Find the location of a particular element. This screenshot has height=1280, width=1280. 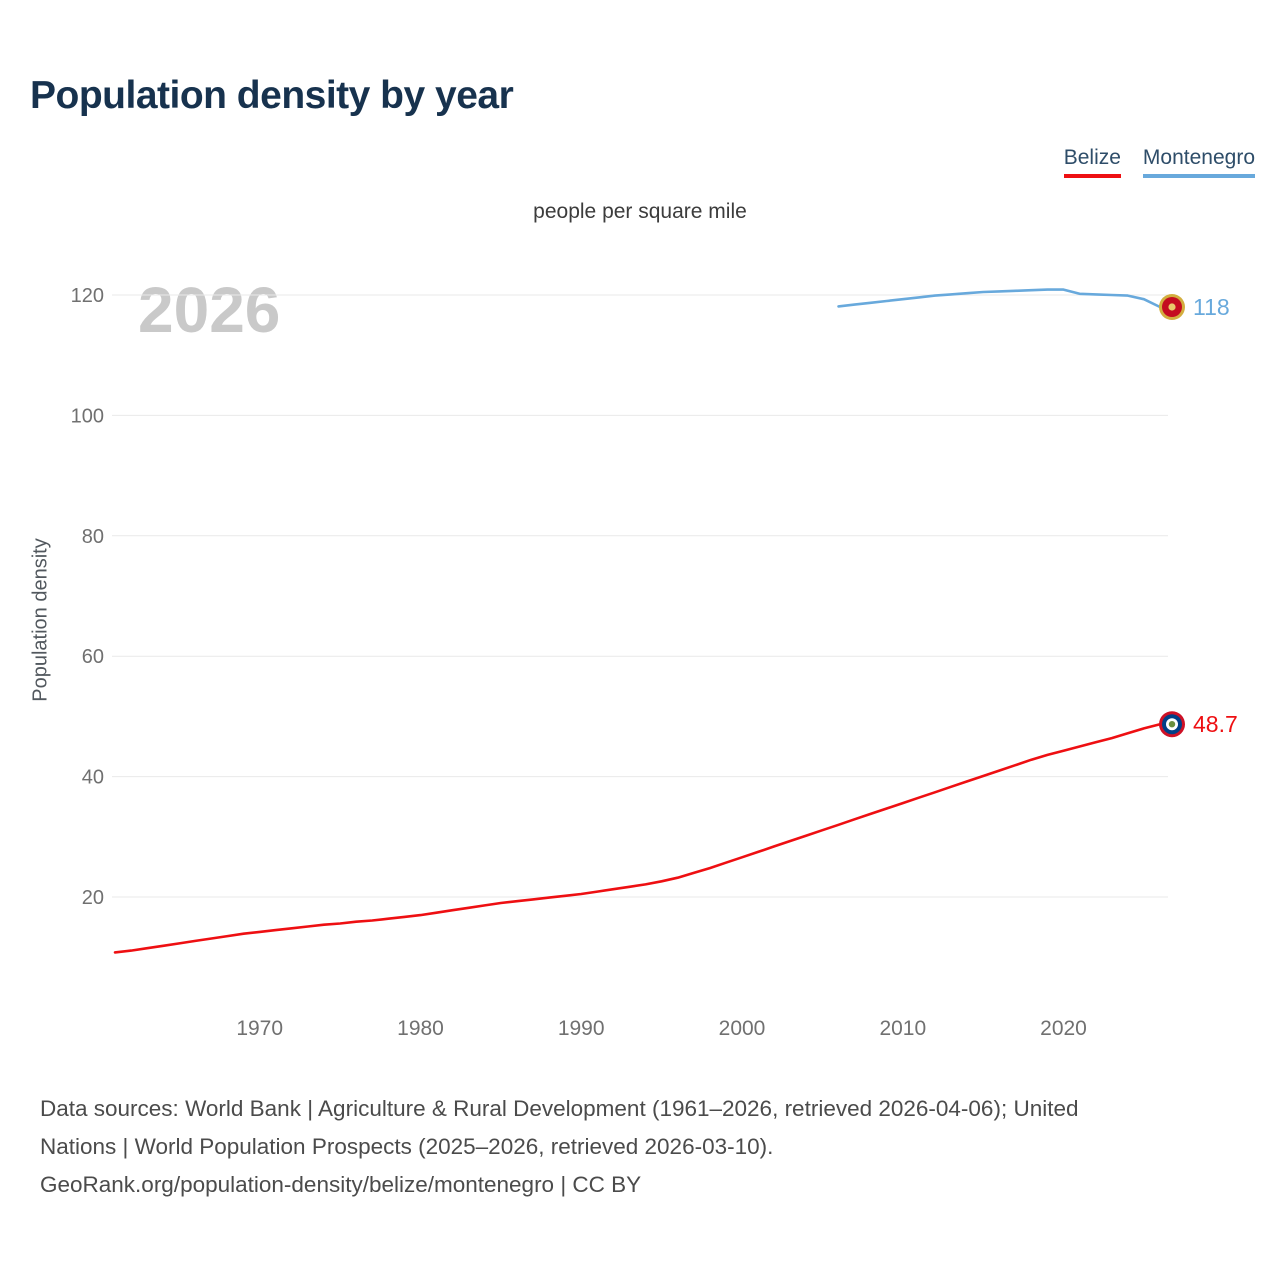

y-tick-label: 120 is located at coordinates (87, 296).